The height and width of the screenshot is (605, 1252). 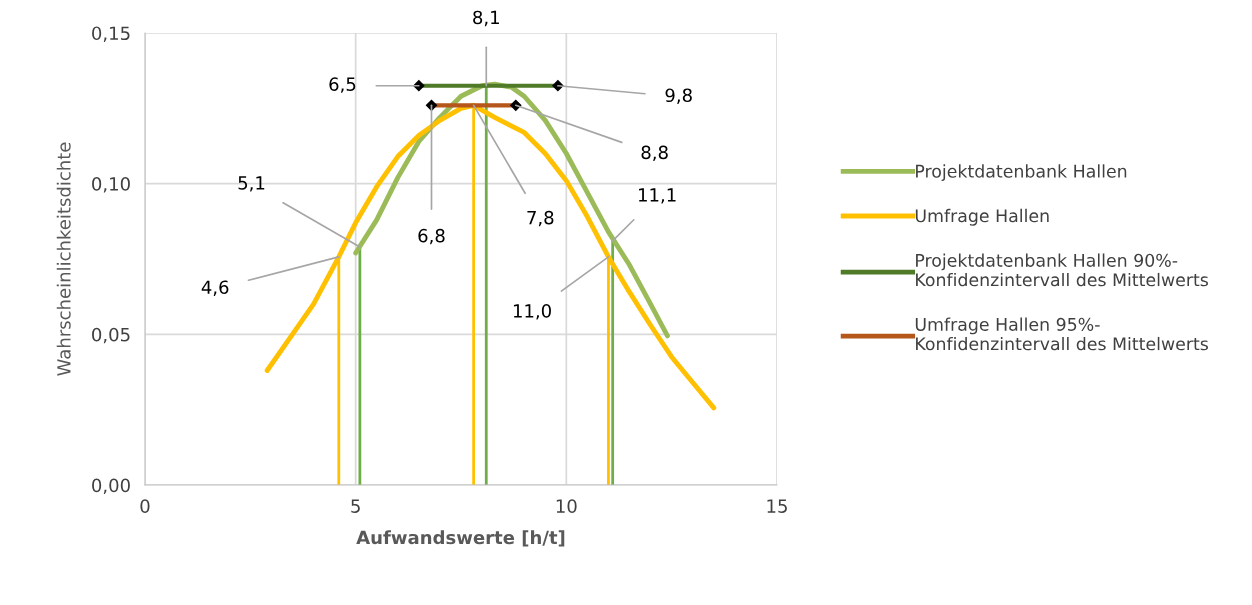 I want to click on y-tick-label: 0,10, so click(x=111, y=185).